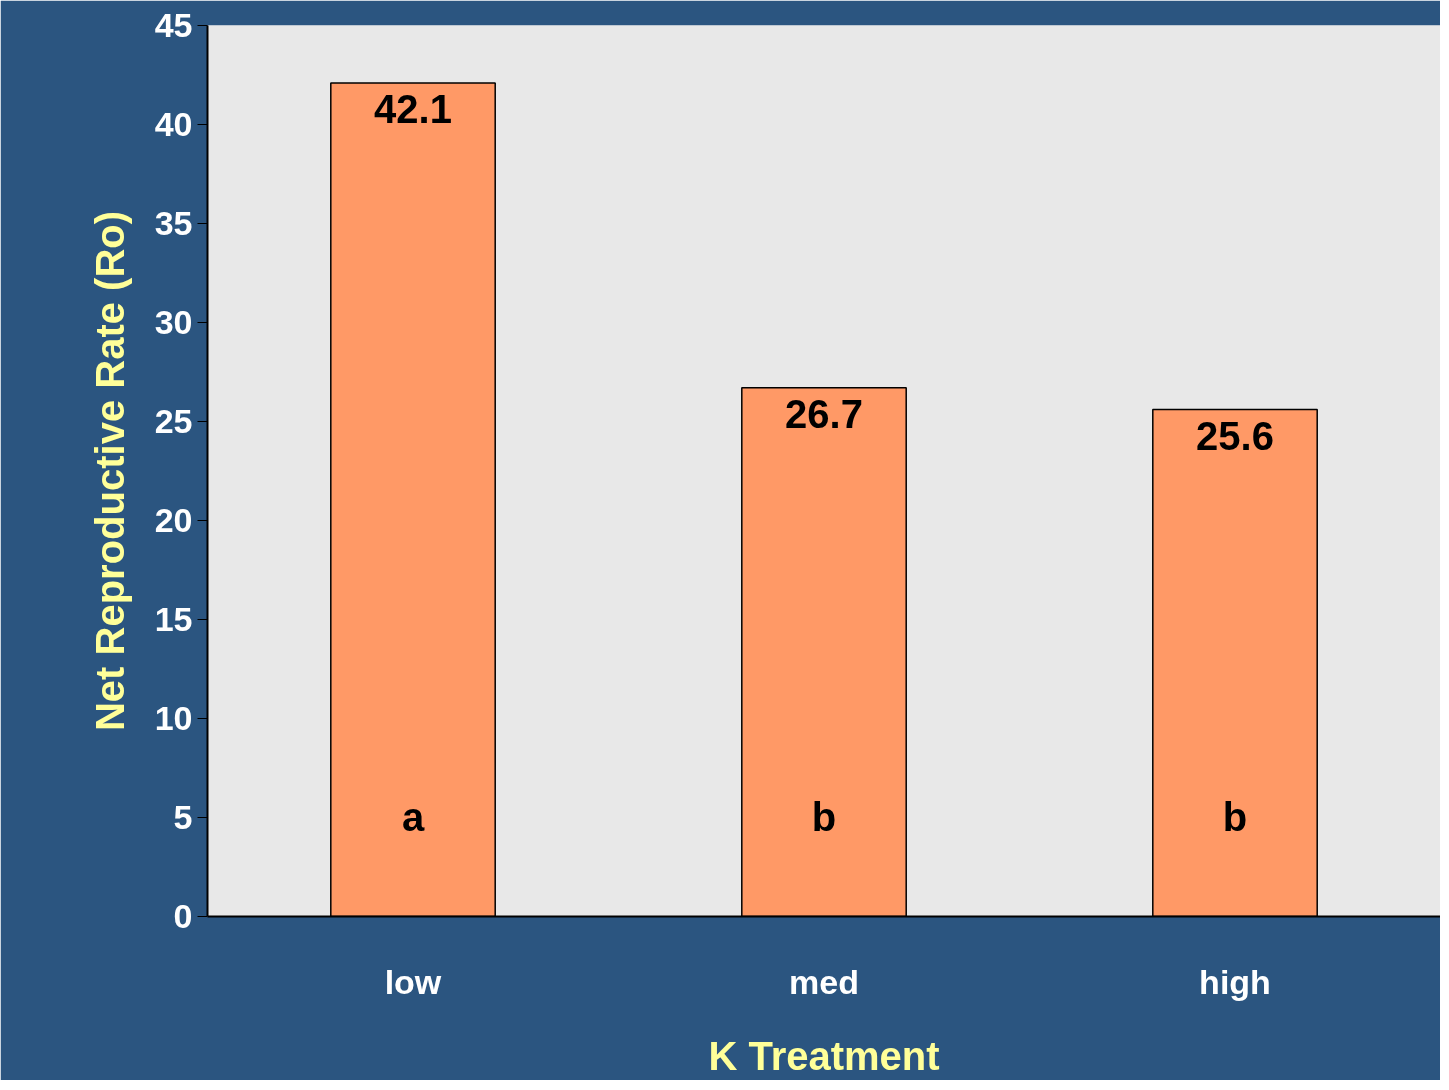  What do you see at coordinates (183, 817) in the screenshot?
I see `y-tick-label: 5` at bounding box center [183, 817].